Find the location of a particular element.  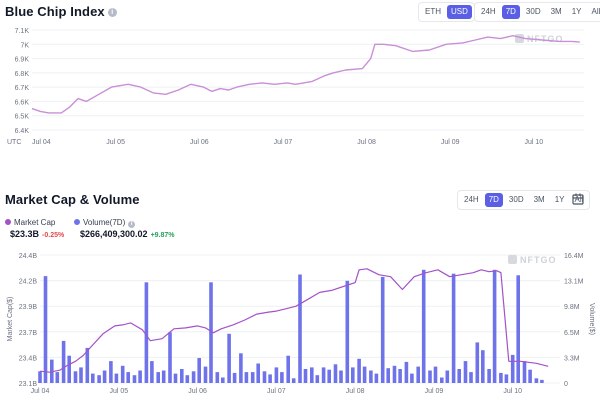

info-icon: i is located at coordinates (112, 12).